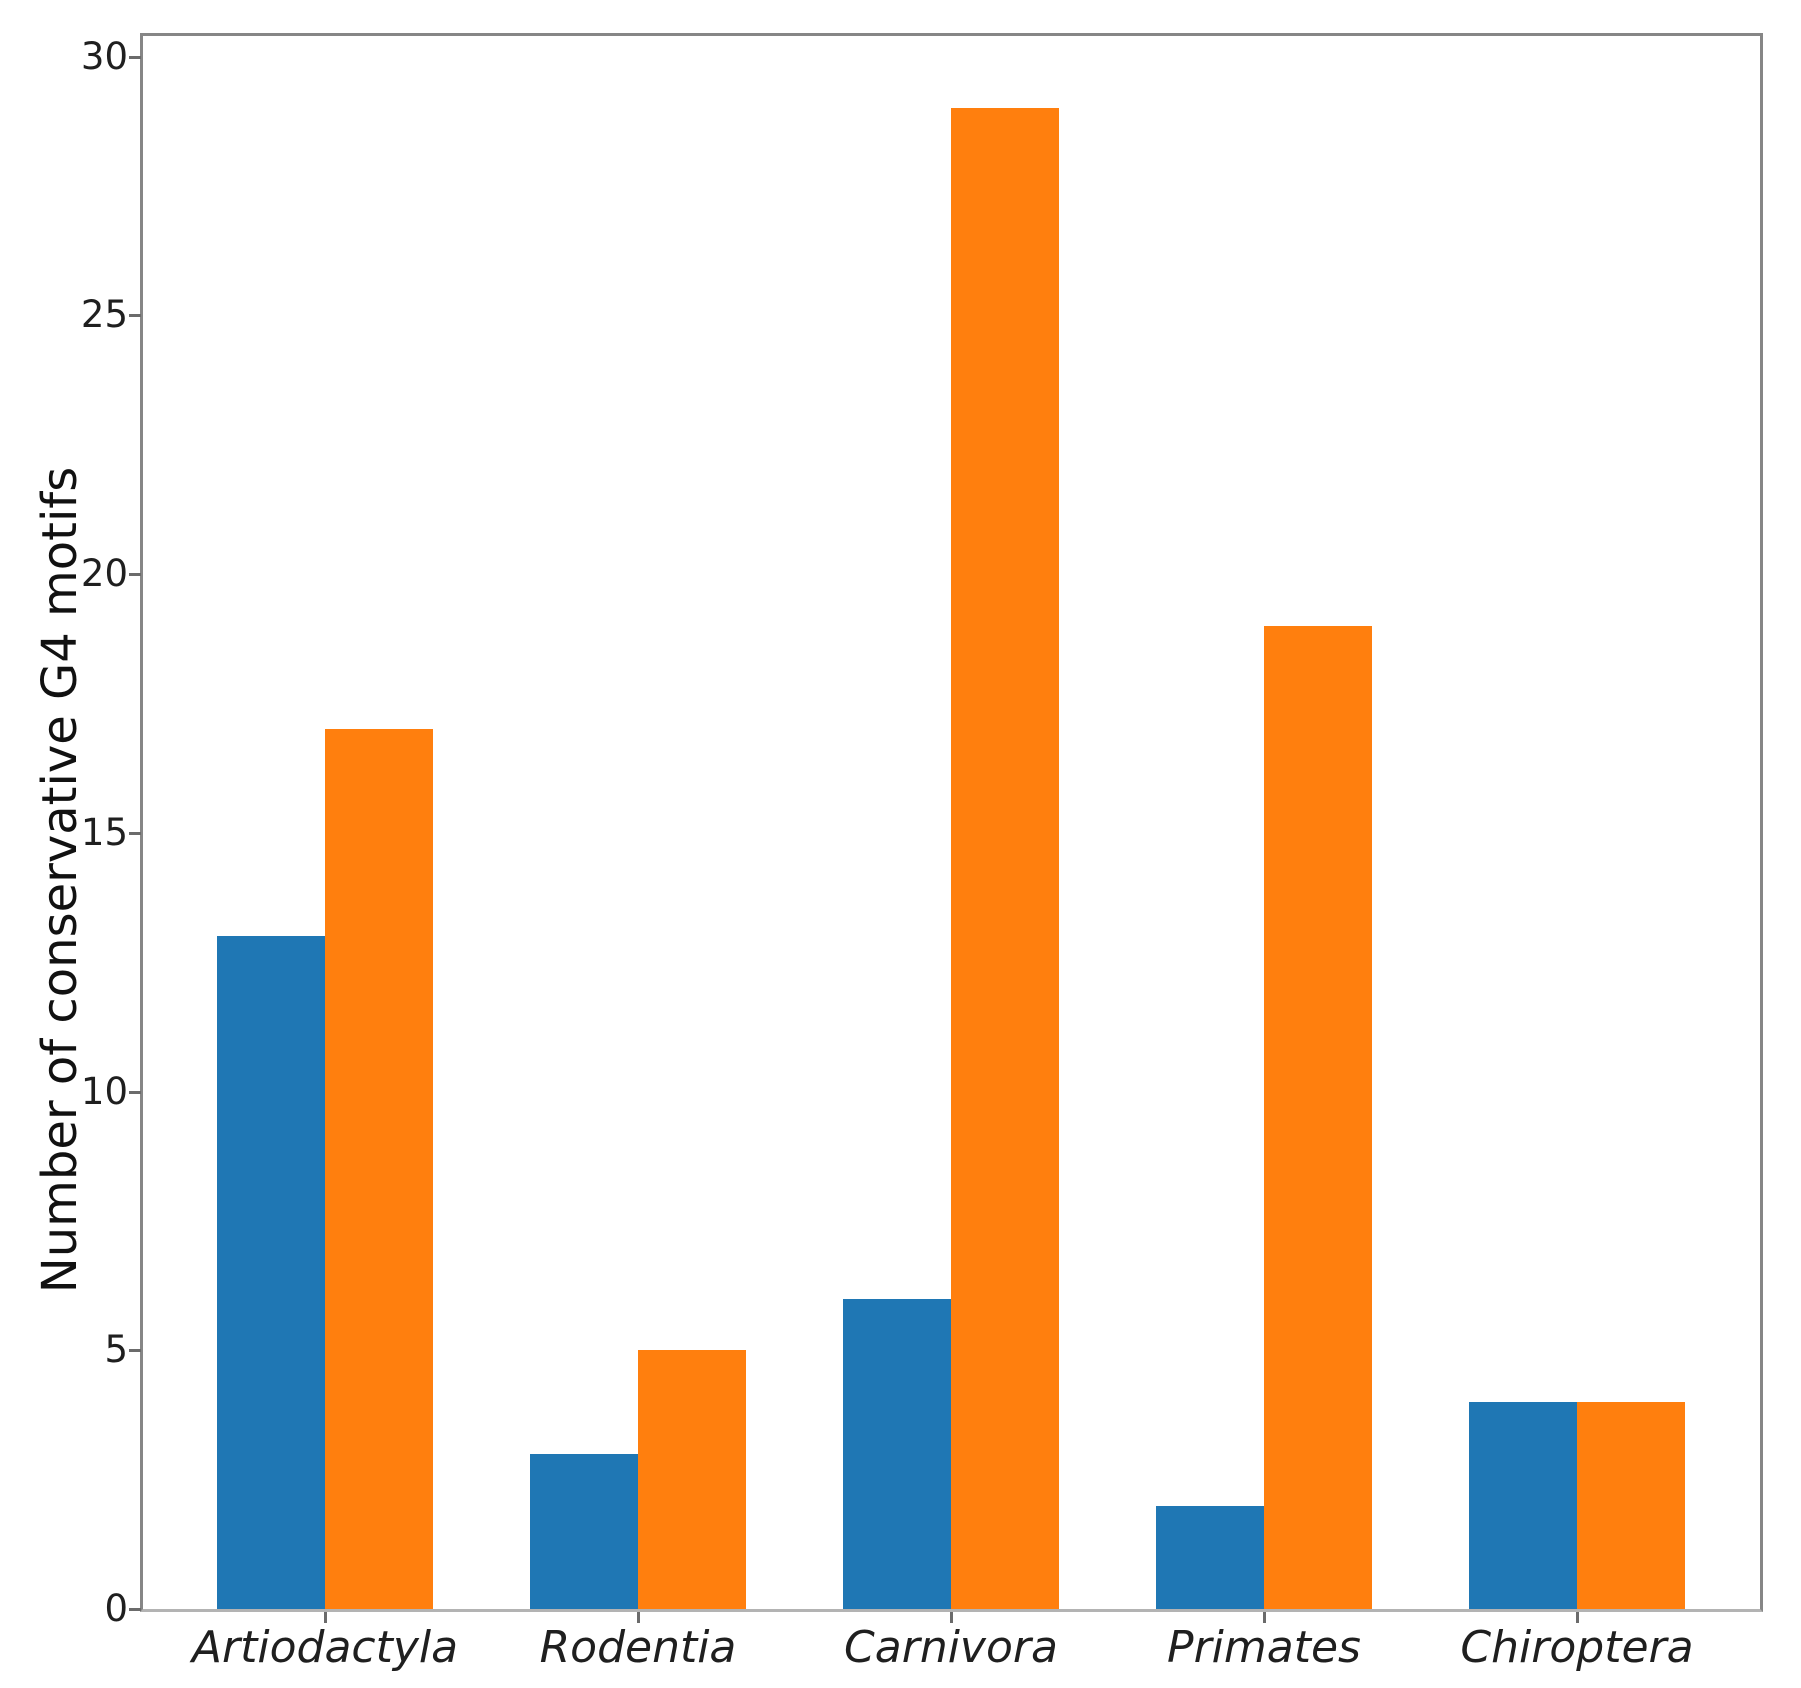 The height and width of the screenshot is (1688, 1801). Describe the element at coordinates (638, 1647) in the screenshot. I see `x-tick-label: Rodentia` at that location.